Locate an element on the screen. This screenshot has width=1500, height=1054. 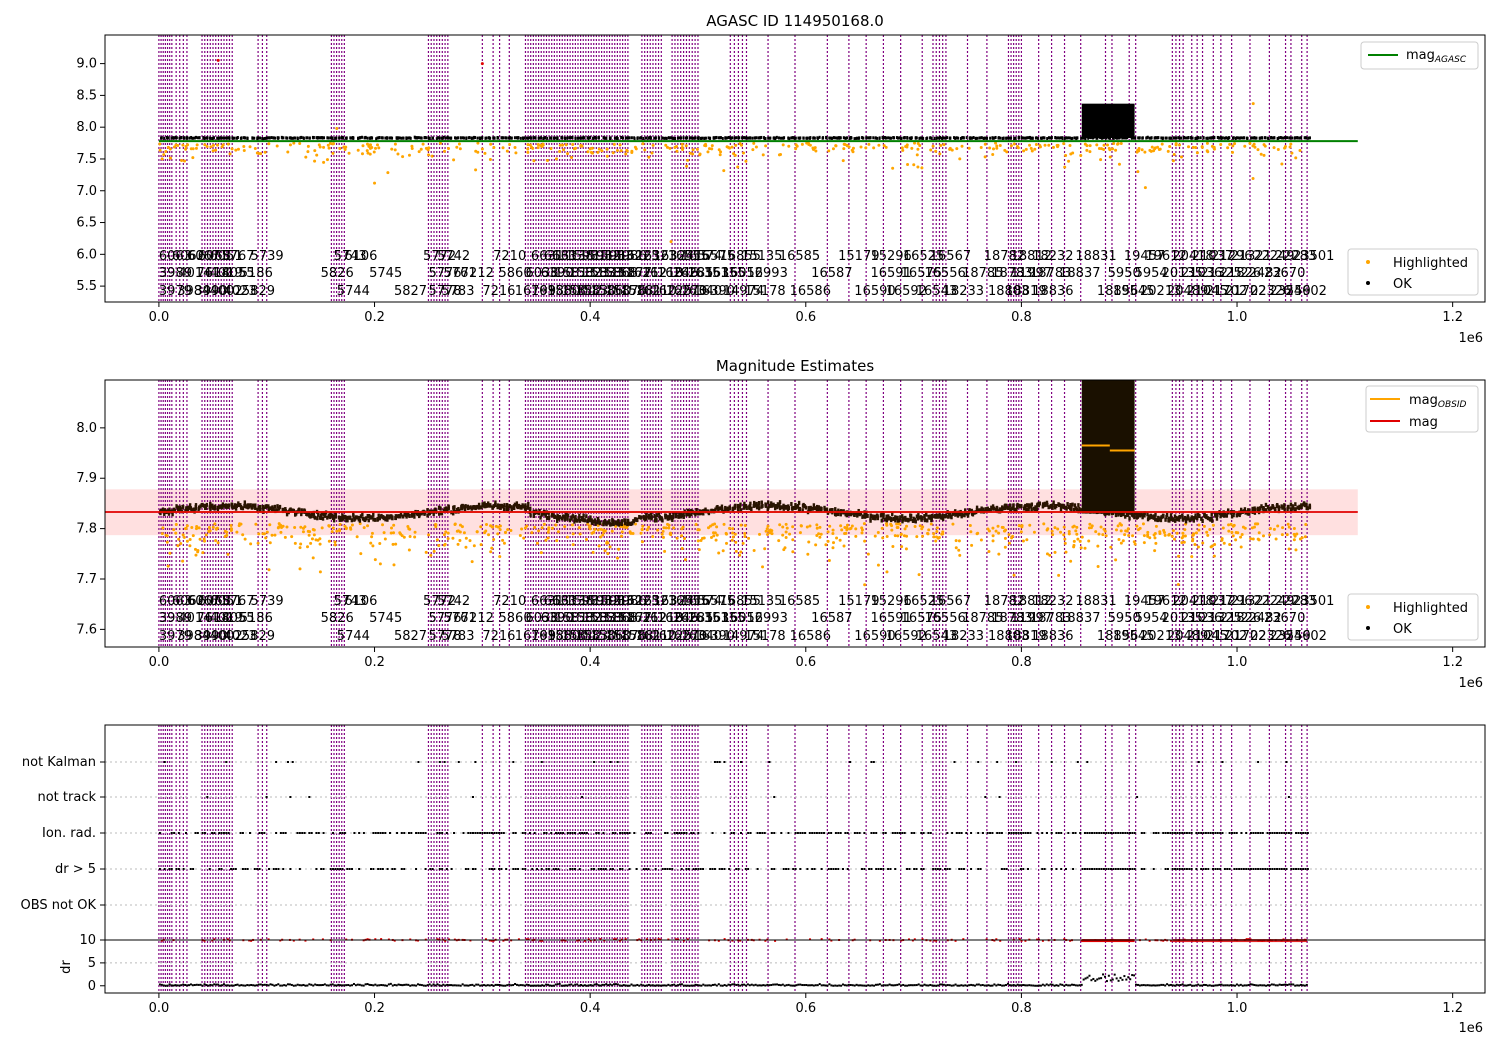
obsid-label: 16586 is located at coordinates (810, 291).